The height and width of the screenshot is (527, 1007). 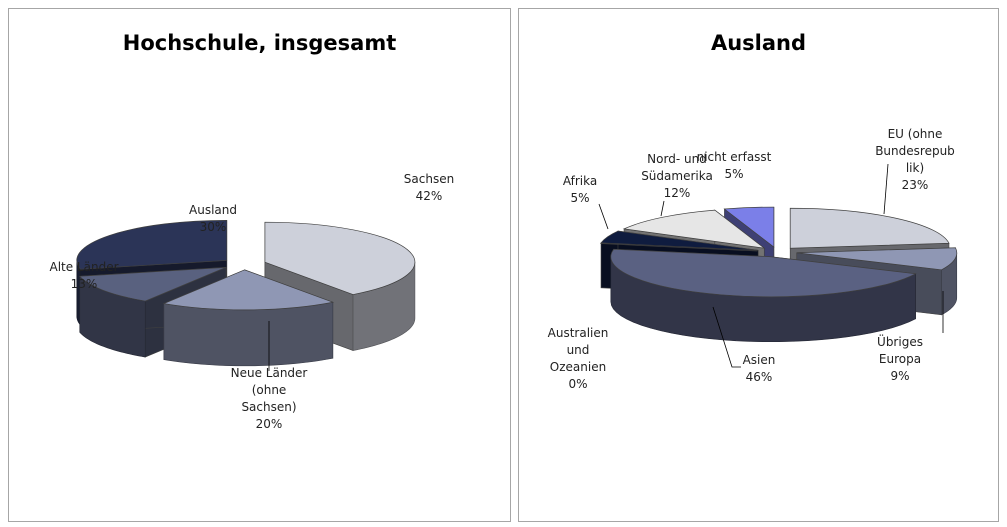 I want to click on pie-data-label: Nord- und Südamerika 12%, so click(x=677, y=176).